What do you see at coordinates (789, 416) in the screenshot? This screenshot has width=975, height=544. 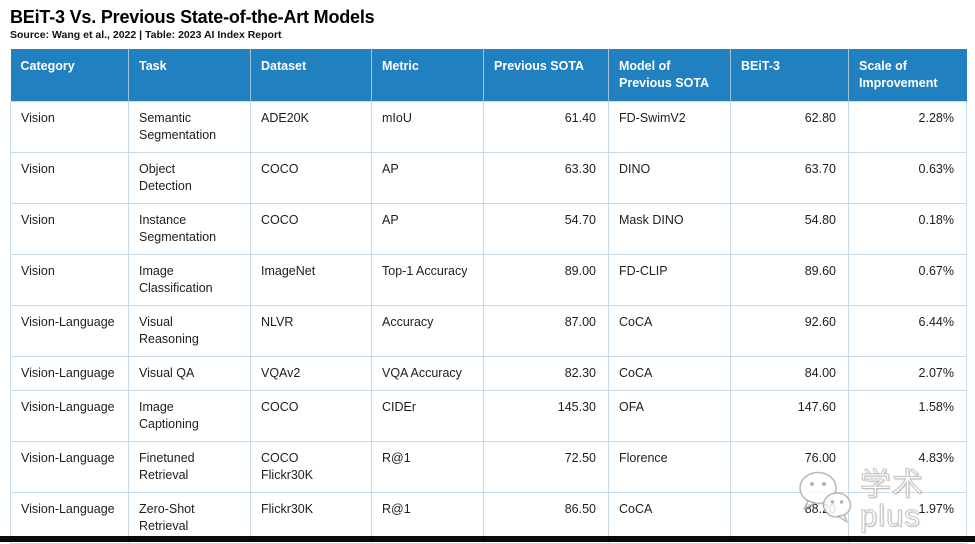 I see `cell-beit3: 147.60` at bounding box center [789, 416].